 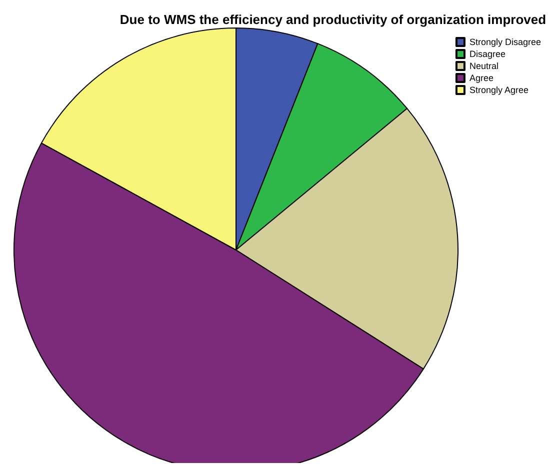 I want to click on chart-title: Due to WMS the efficiency and productivity of organization improved, so click(x=333, y=19).